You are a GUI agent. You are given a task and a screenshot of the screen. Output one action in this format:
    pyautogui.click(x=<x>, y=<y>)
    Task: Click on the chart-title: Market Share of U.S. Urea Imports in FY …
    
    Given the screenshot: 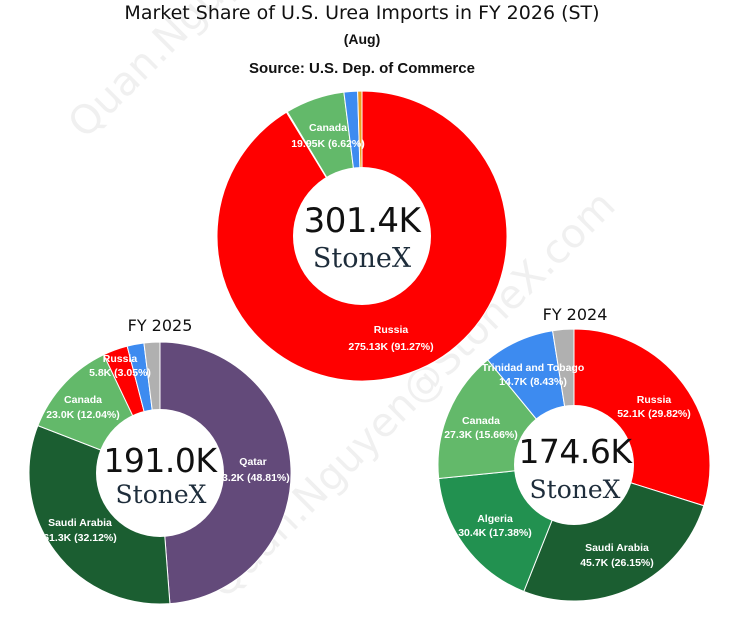 What is the action you would take?
    pyautogui.click(x=361, y=13)
    